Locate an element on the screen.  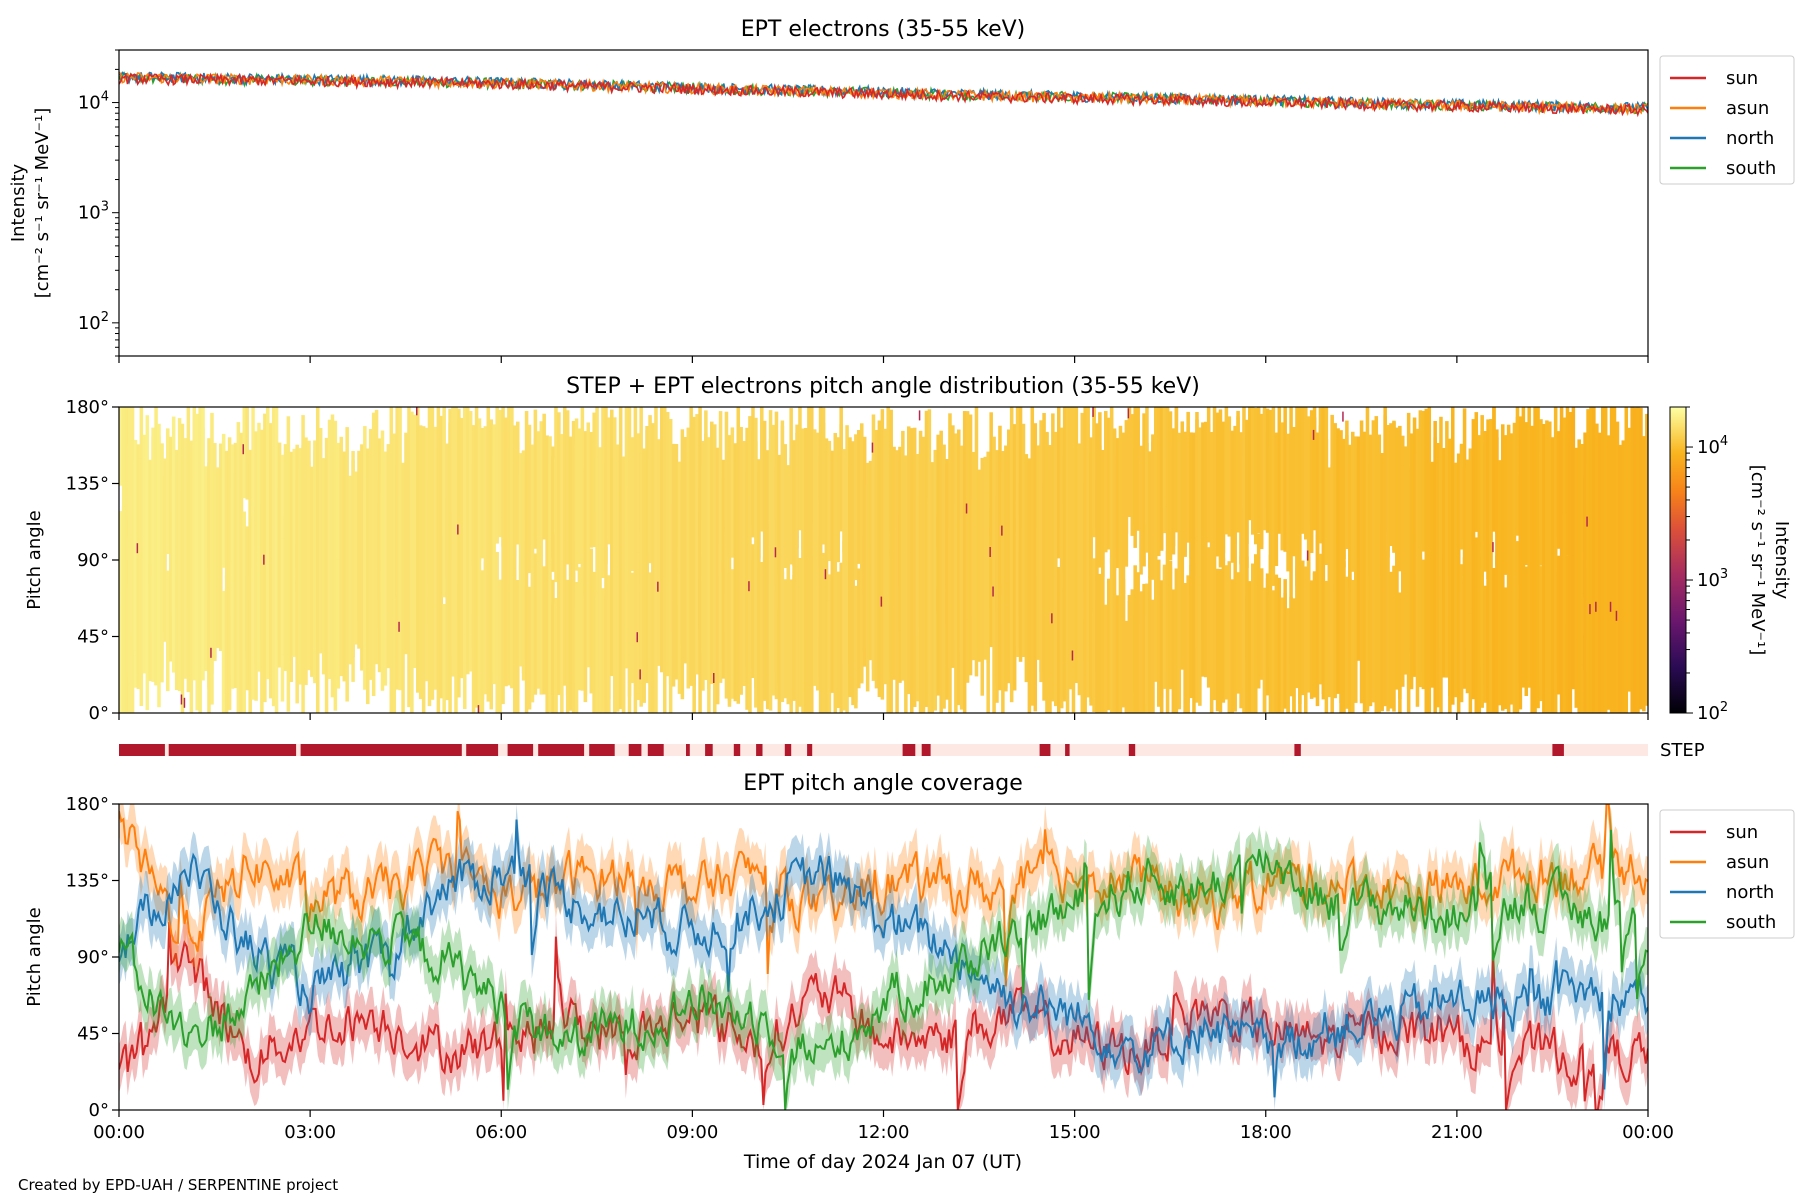
x-tick-label: 21:00 is located at coordinates (1457, 1132).